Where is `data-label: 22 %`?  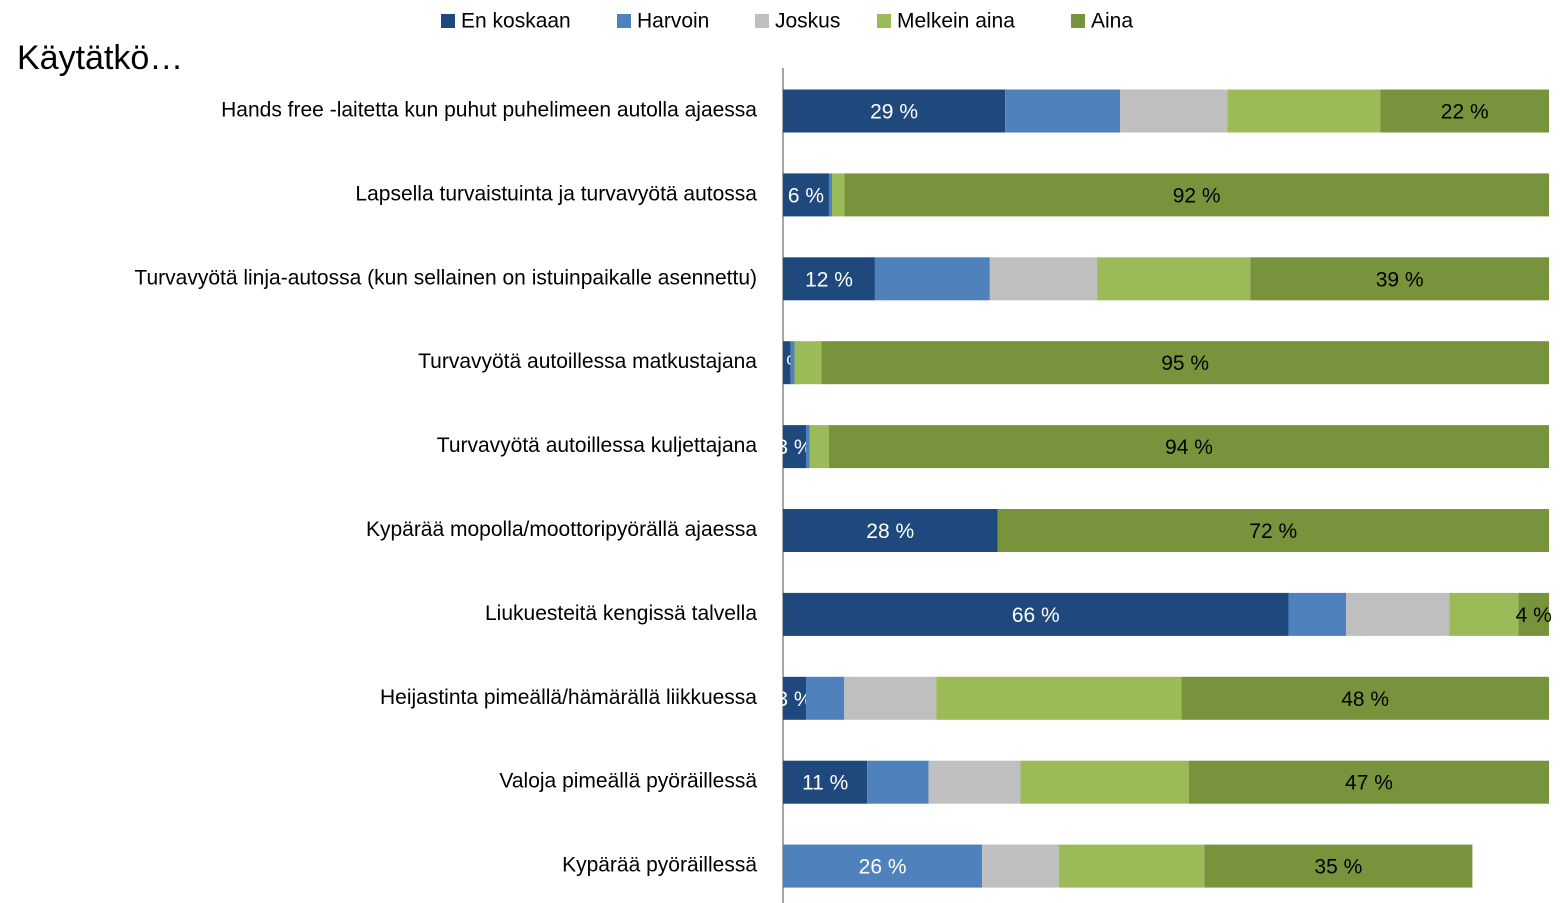 data-label: 22 % is located at coordinates (1465, 112).